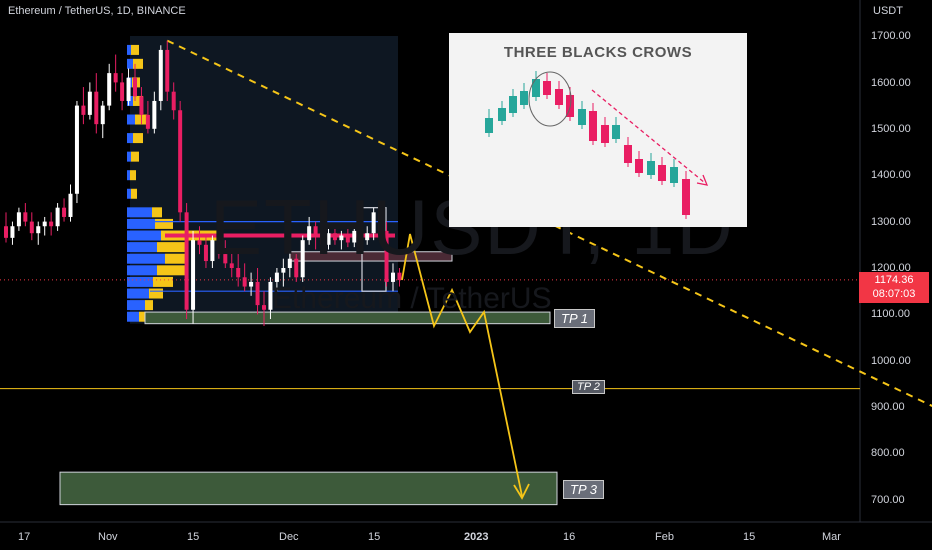 The width and height of the screenshot is (932, 550). I want to click on projected-arrowhead, so click(521, 491).